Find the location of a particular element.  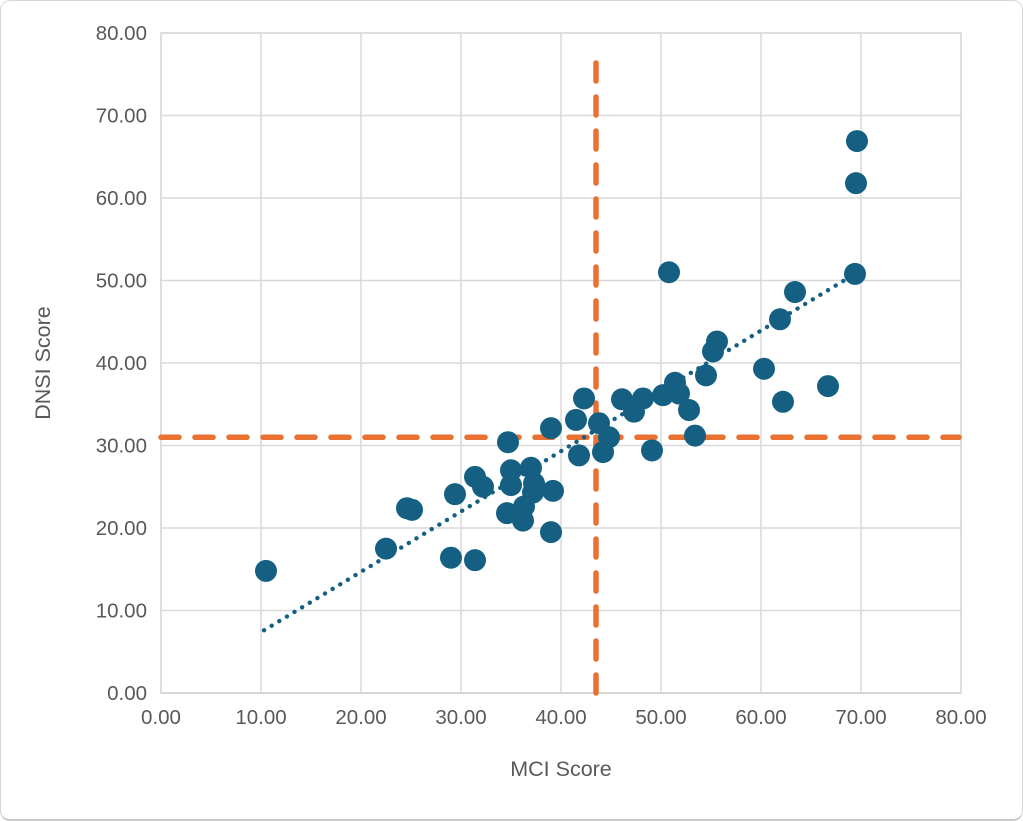

x-tick-label: 40.00 is located at coordinates (560, 717).